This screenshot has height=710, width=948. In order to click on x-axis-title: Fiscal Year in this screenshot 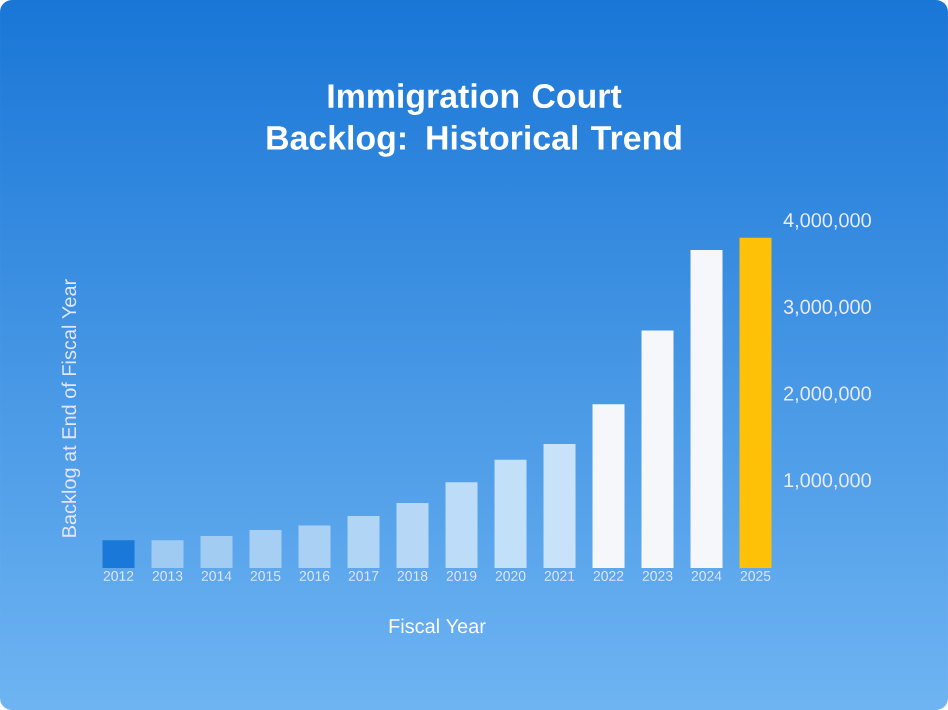, I will do `click(437, 626)`.